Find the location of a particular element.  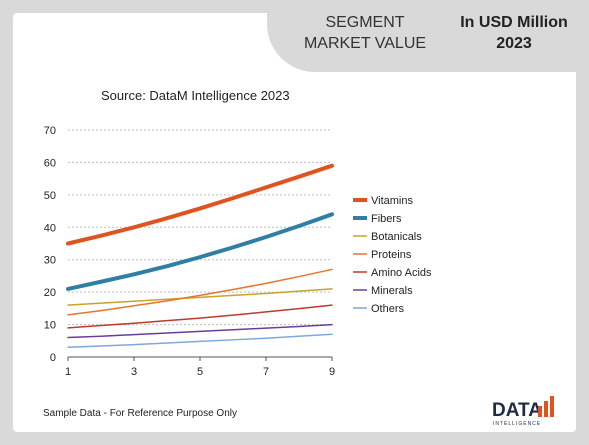

legend-label: Botanicals is located at coordinates (396, 237).